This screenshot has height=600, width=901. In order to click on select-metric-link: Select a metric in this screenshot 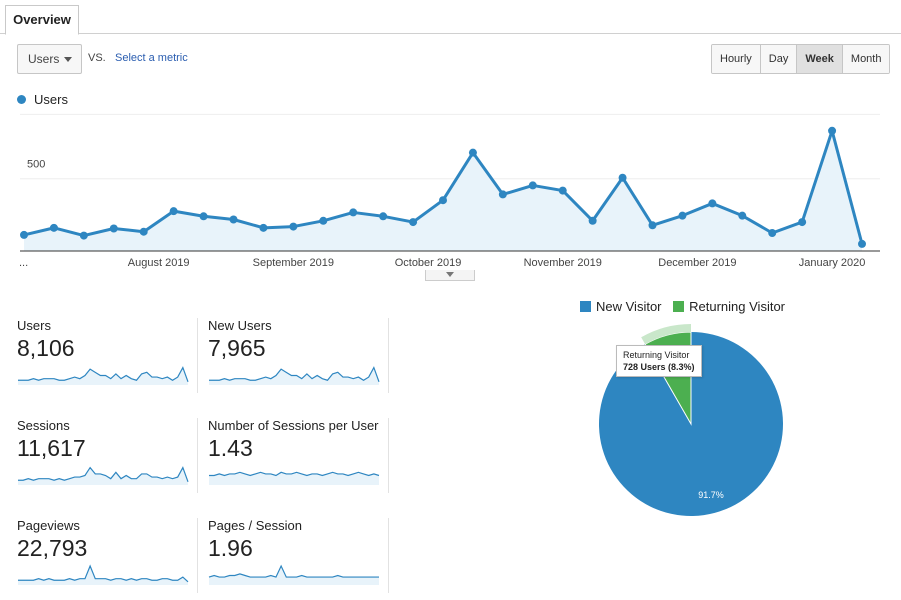, I will do `click(151, 58)`.